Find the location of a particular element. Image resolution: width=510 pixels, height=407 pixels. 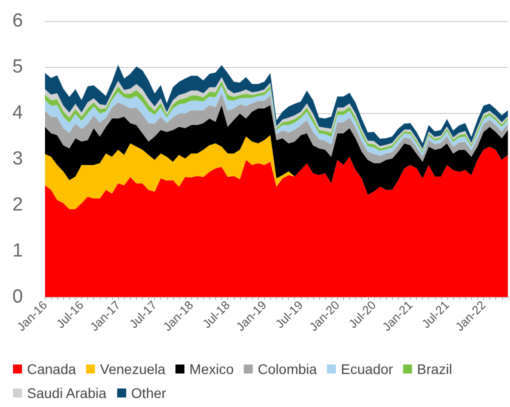

y-tick-label: 4 is located at coordinates (18, 113).